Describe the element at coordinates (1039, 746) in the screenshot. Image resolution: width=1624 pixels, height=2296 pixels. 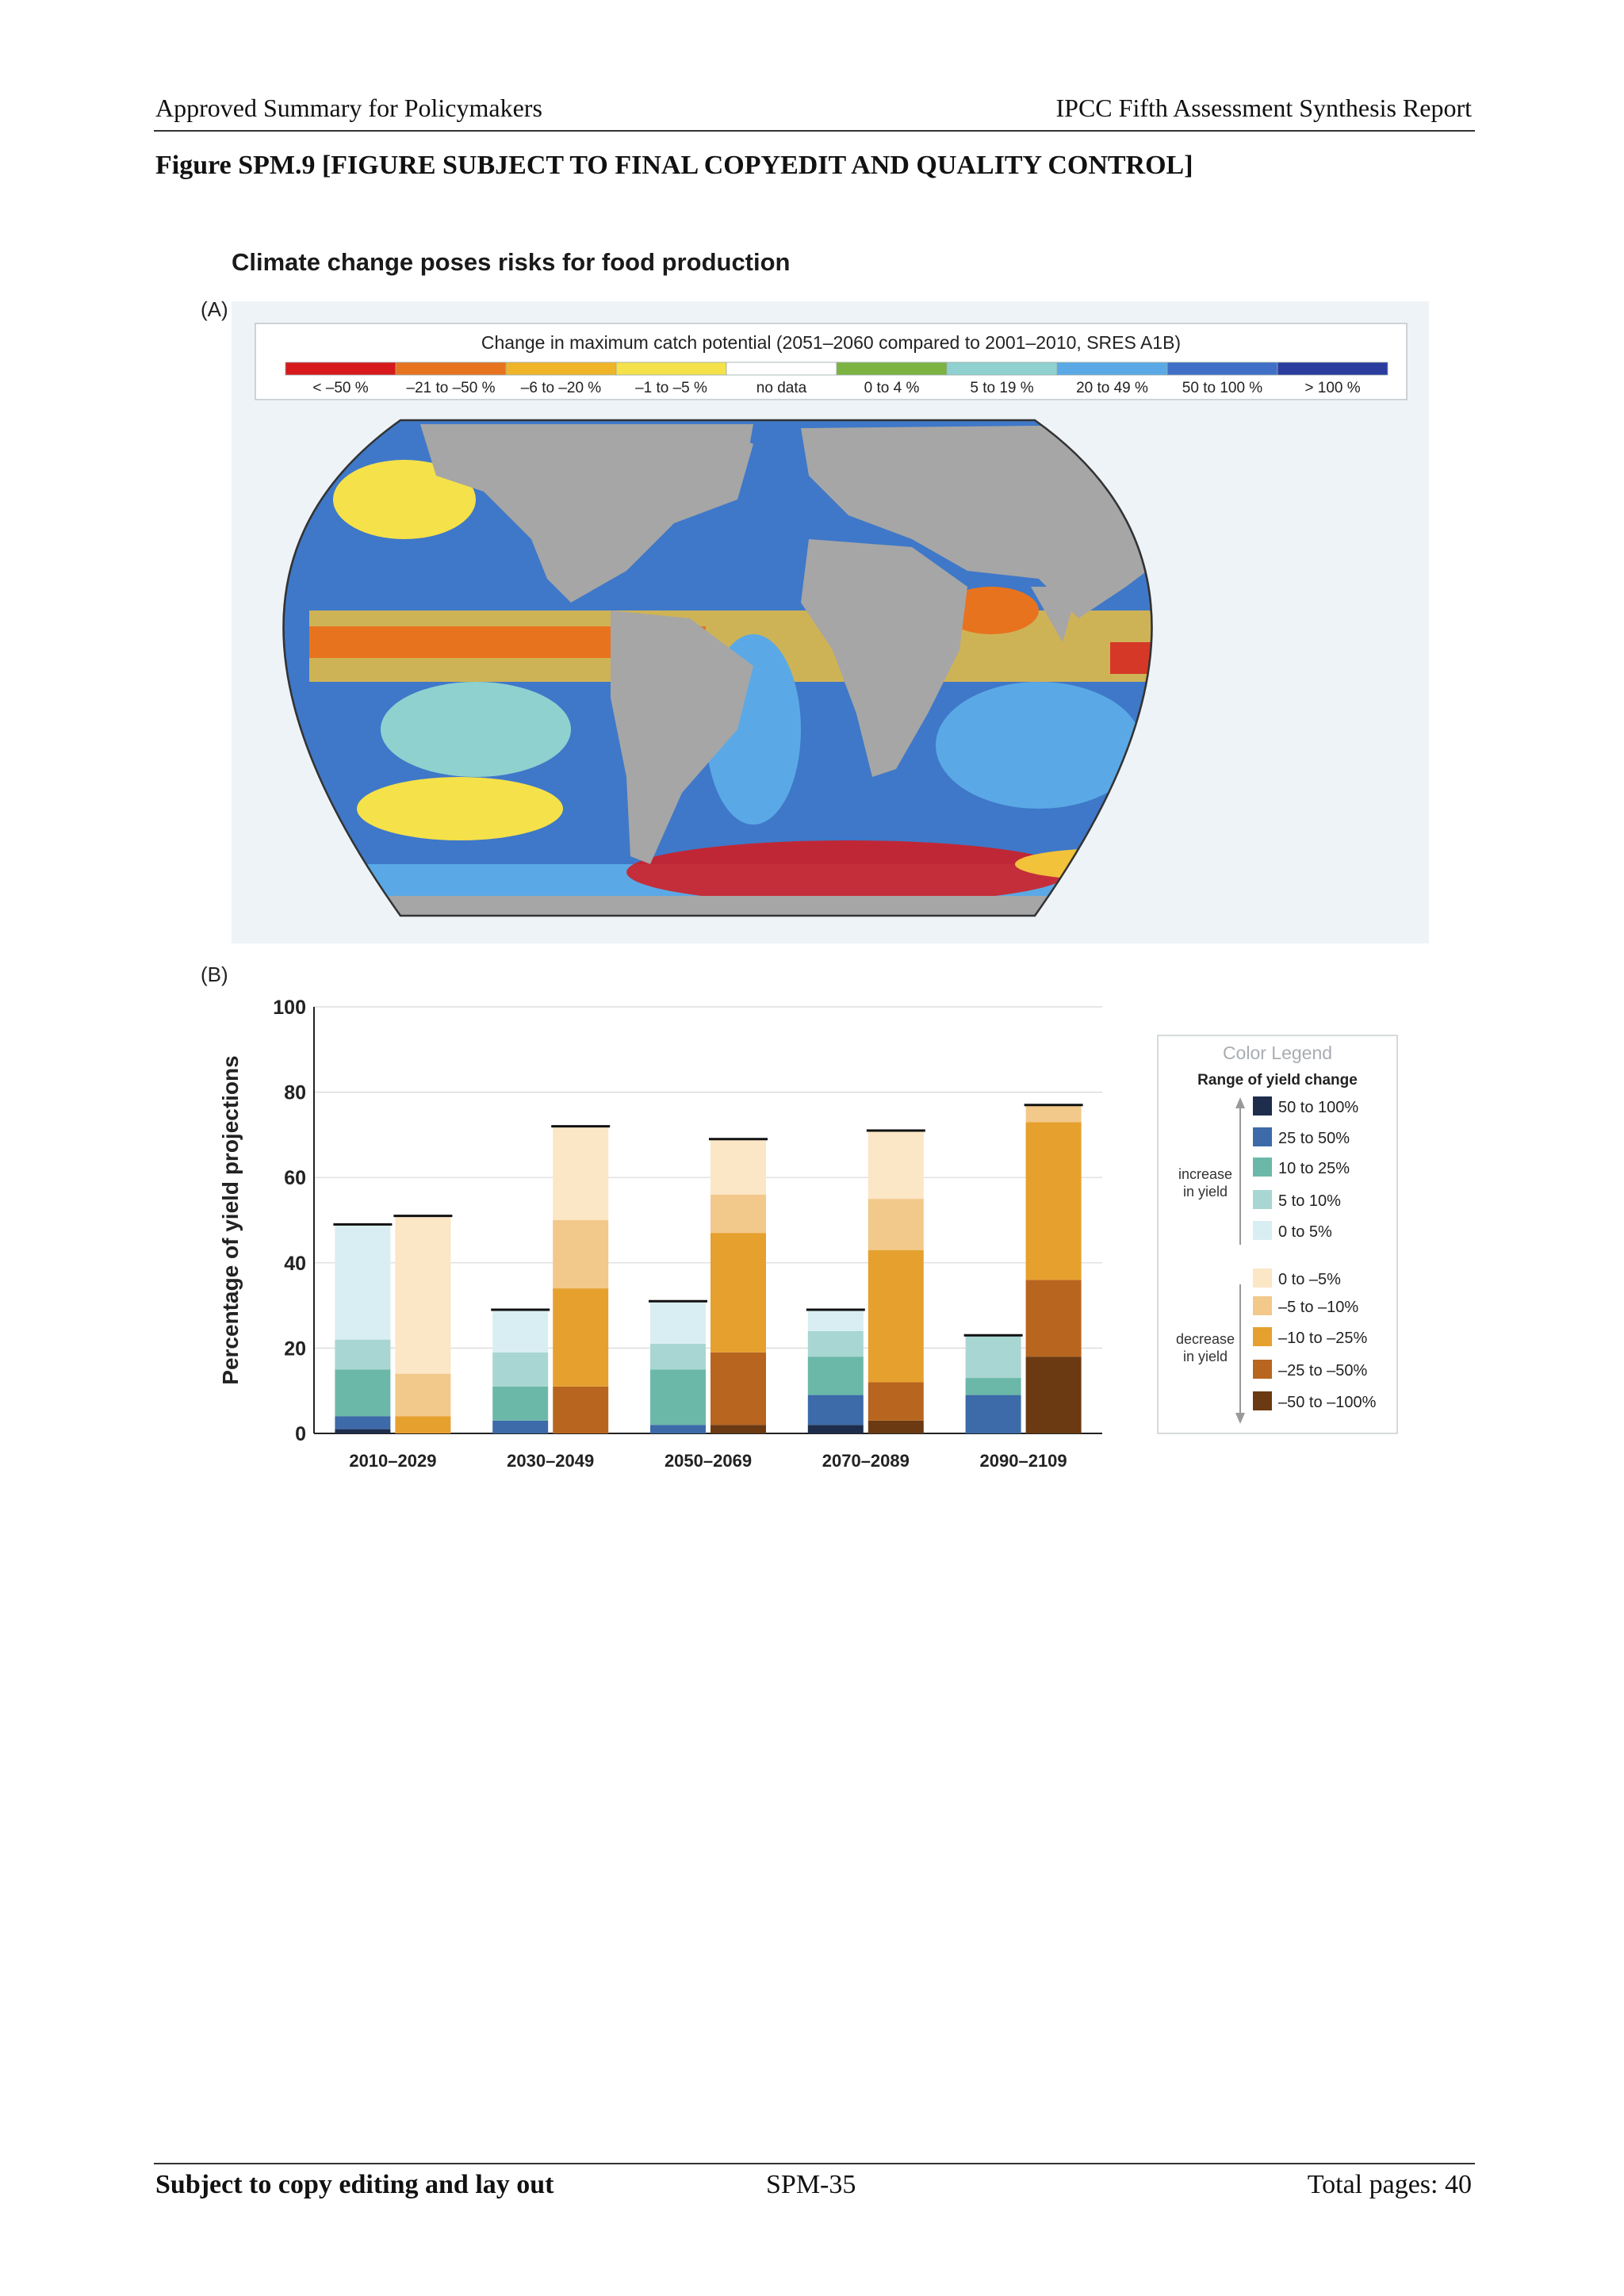
I see `ocean-patch-indian` at that location.